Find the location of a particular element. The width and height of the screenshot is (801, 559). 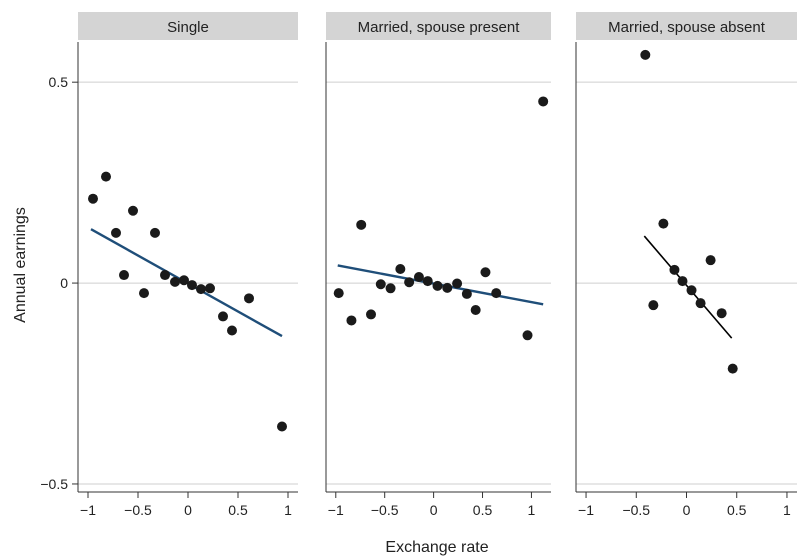

y-tick-label: 0 is located at coordinates (64, 283).